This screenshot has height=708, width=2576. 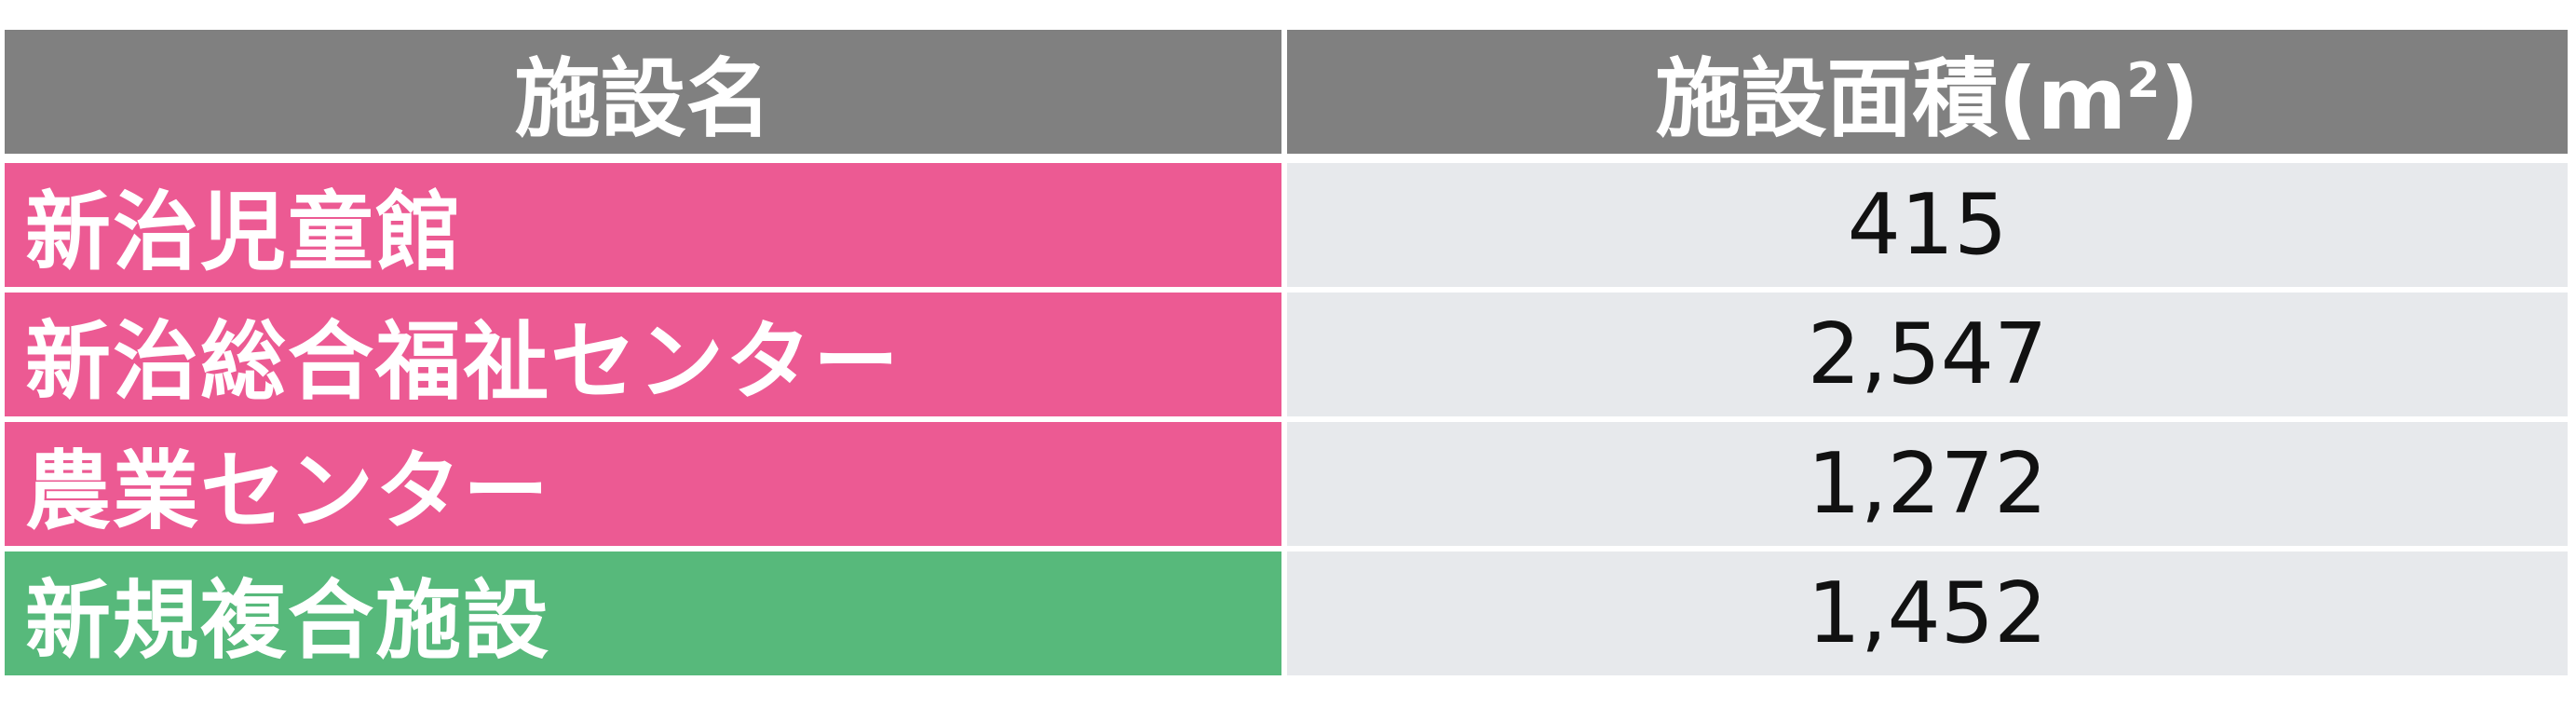 I want to click on facility-area-header: 施設面積(m2), so click(x=1927, y=97).